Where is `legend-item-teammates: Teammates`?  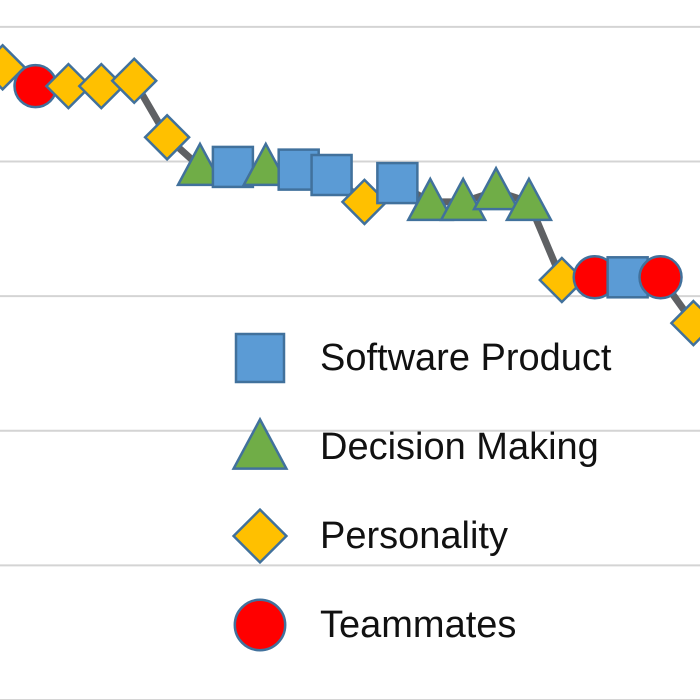
legend-item-teammates: Teammates is located at coordinates (374, 625).